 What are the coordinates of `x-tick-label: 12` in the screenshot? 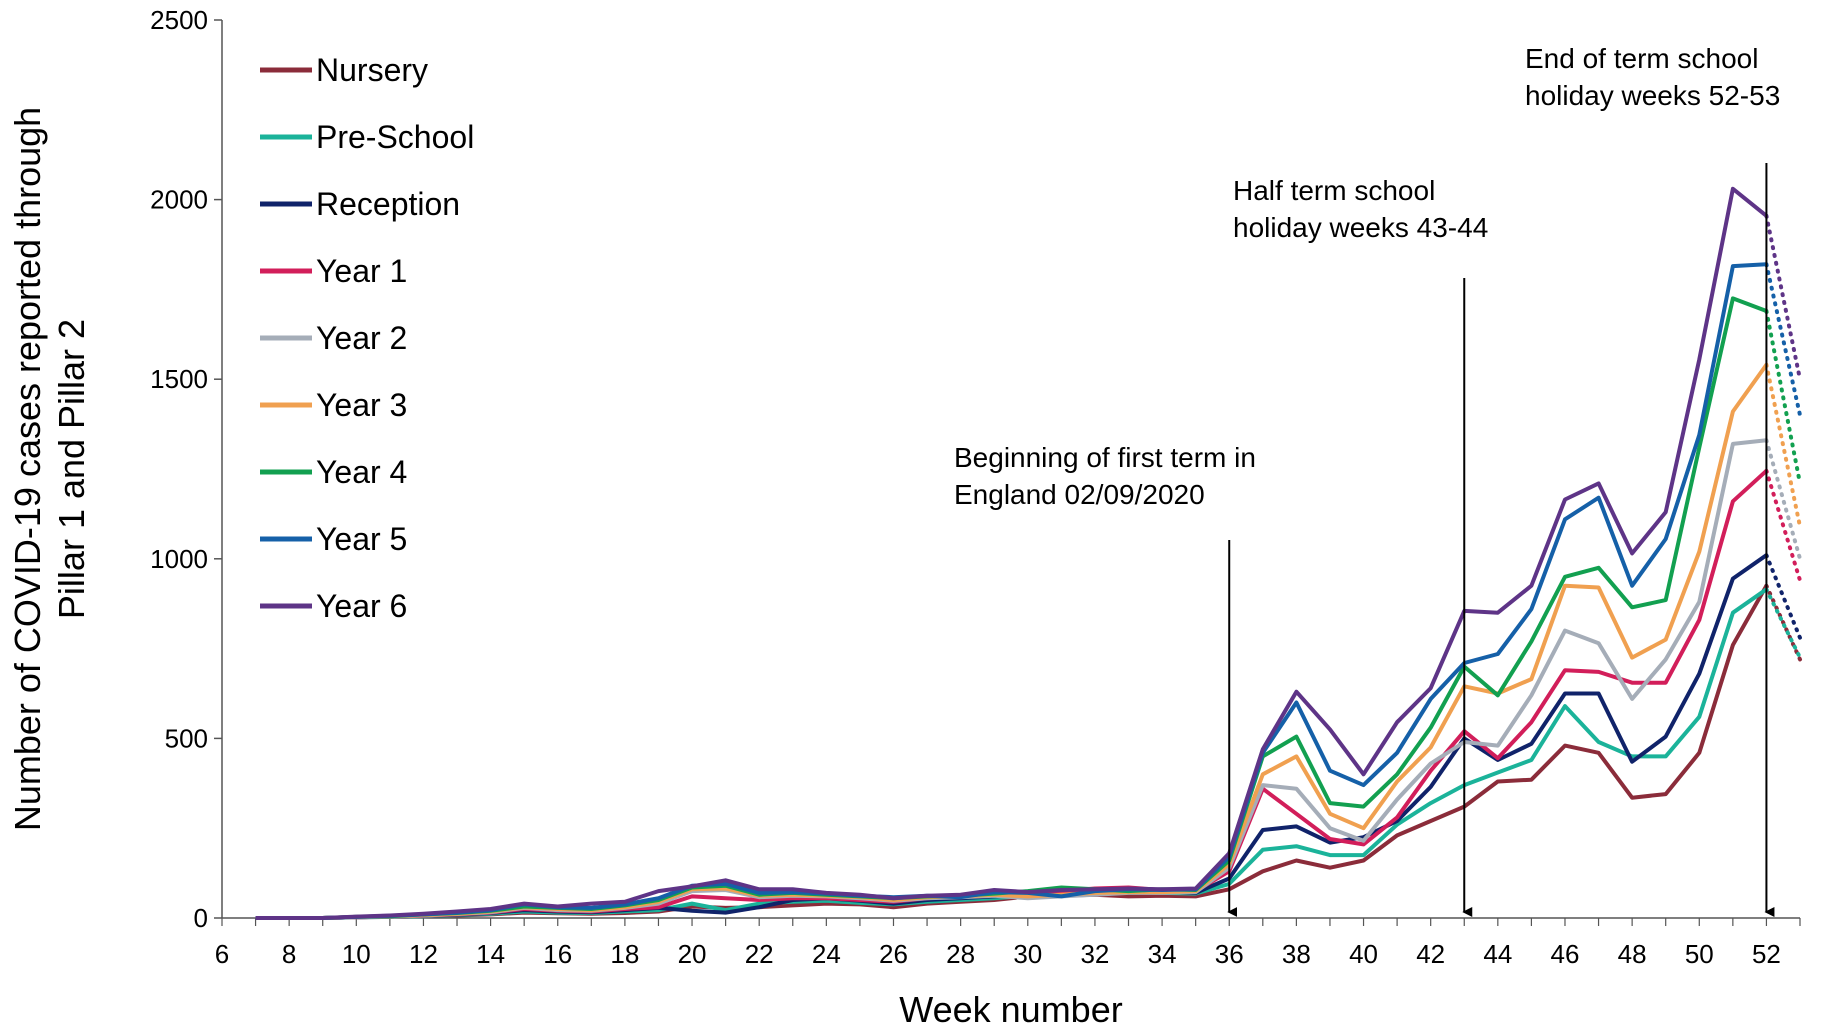 It's located at (423, 954).